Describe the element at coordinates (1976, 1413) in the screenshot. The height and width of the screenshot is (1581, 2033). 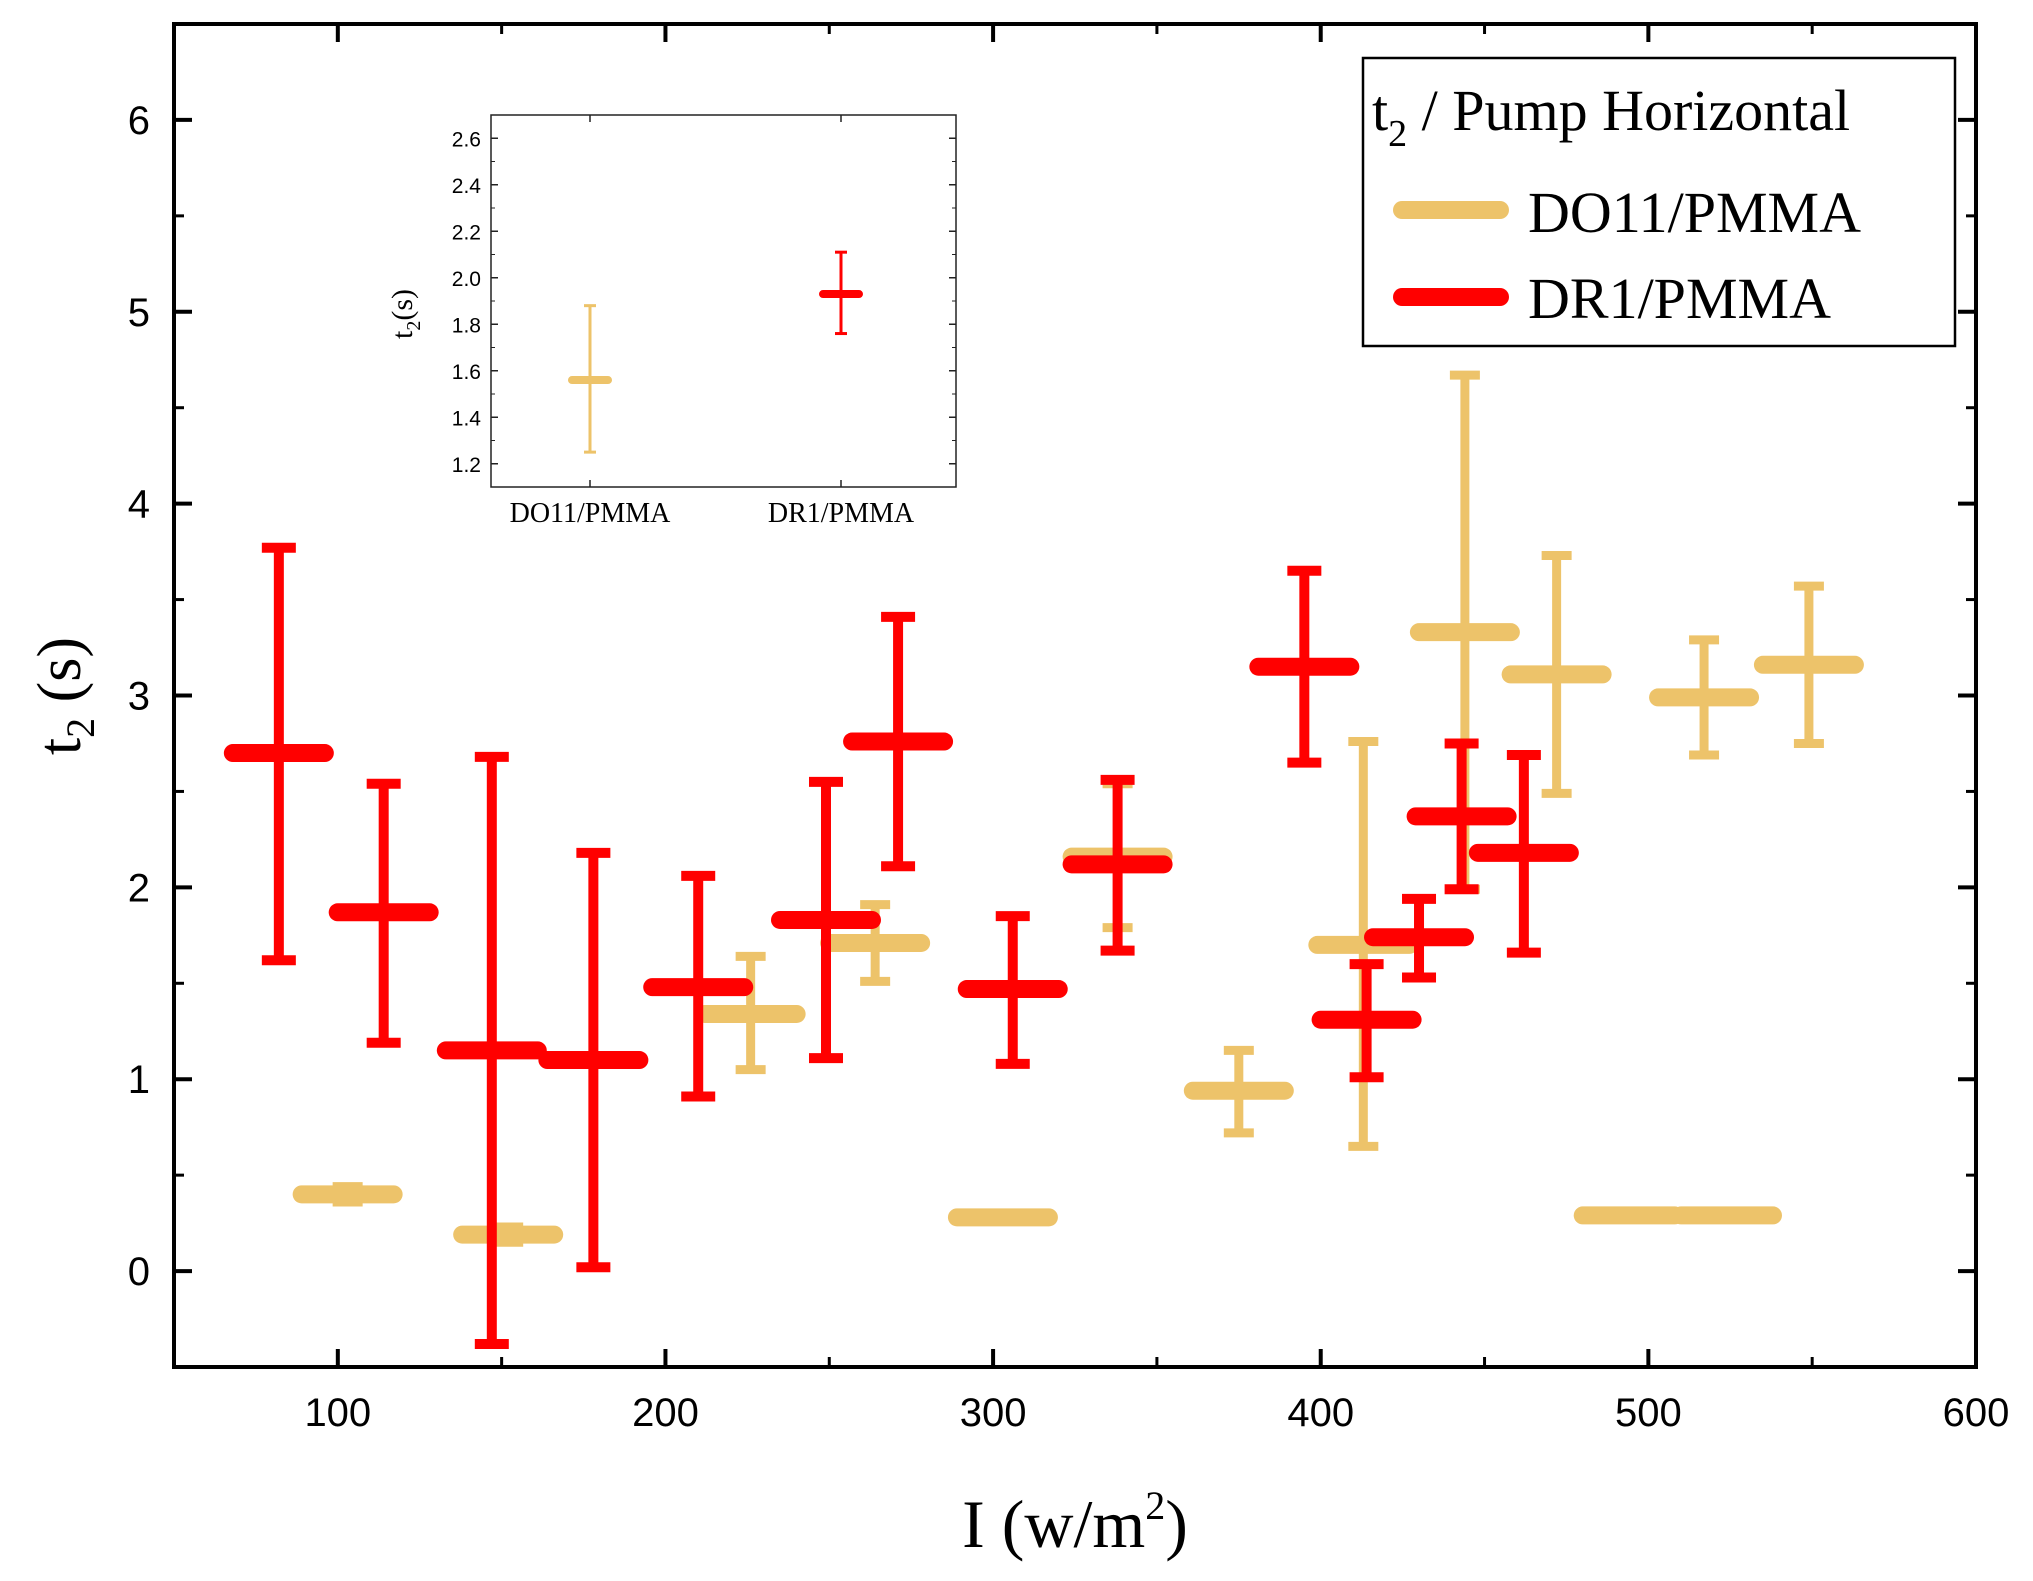
I see `x-tick-label: 600` at that location.